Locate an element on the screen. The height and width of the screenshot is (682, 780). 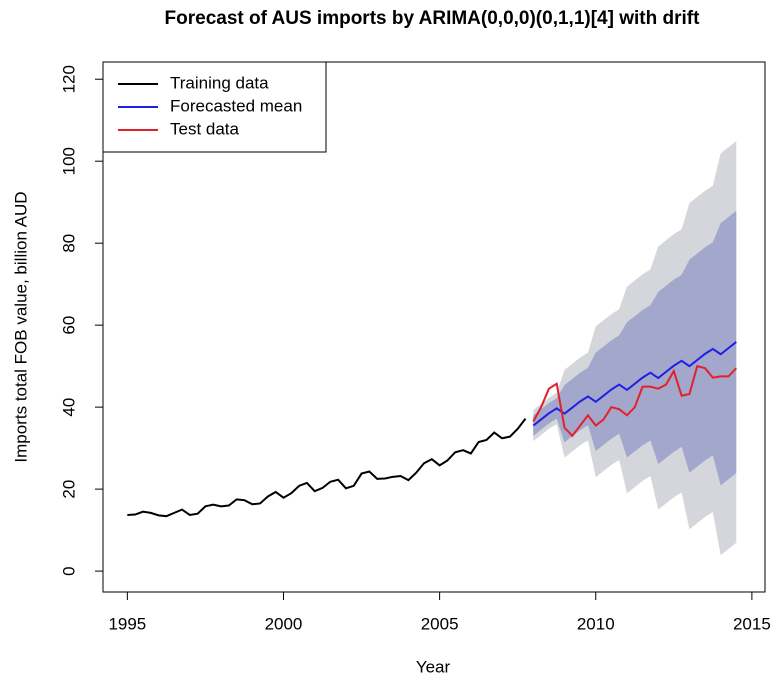
x-tick-label: 2005 is located at coordinates (440, 623).